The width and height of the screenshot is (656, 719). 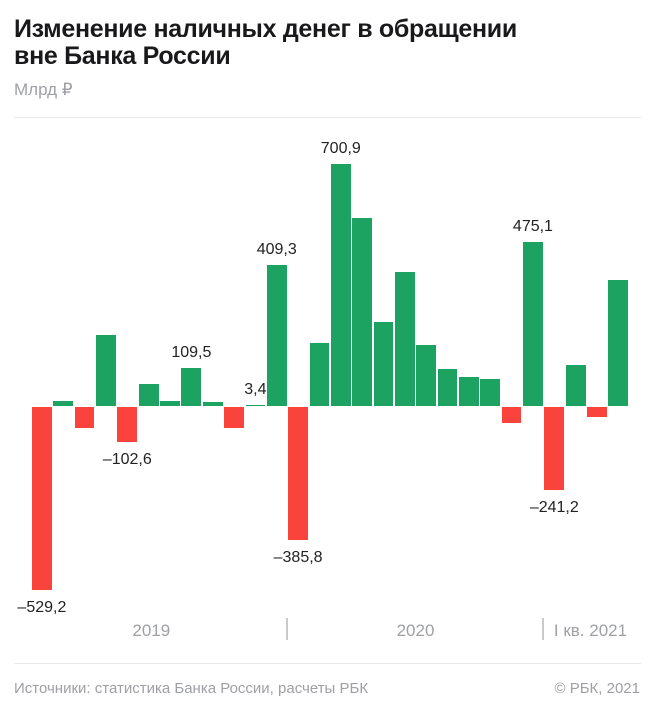 I want to click on bar-value-label: 109,5, so click(x=191, y=353).